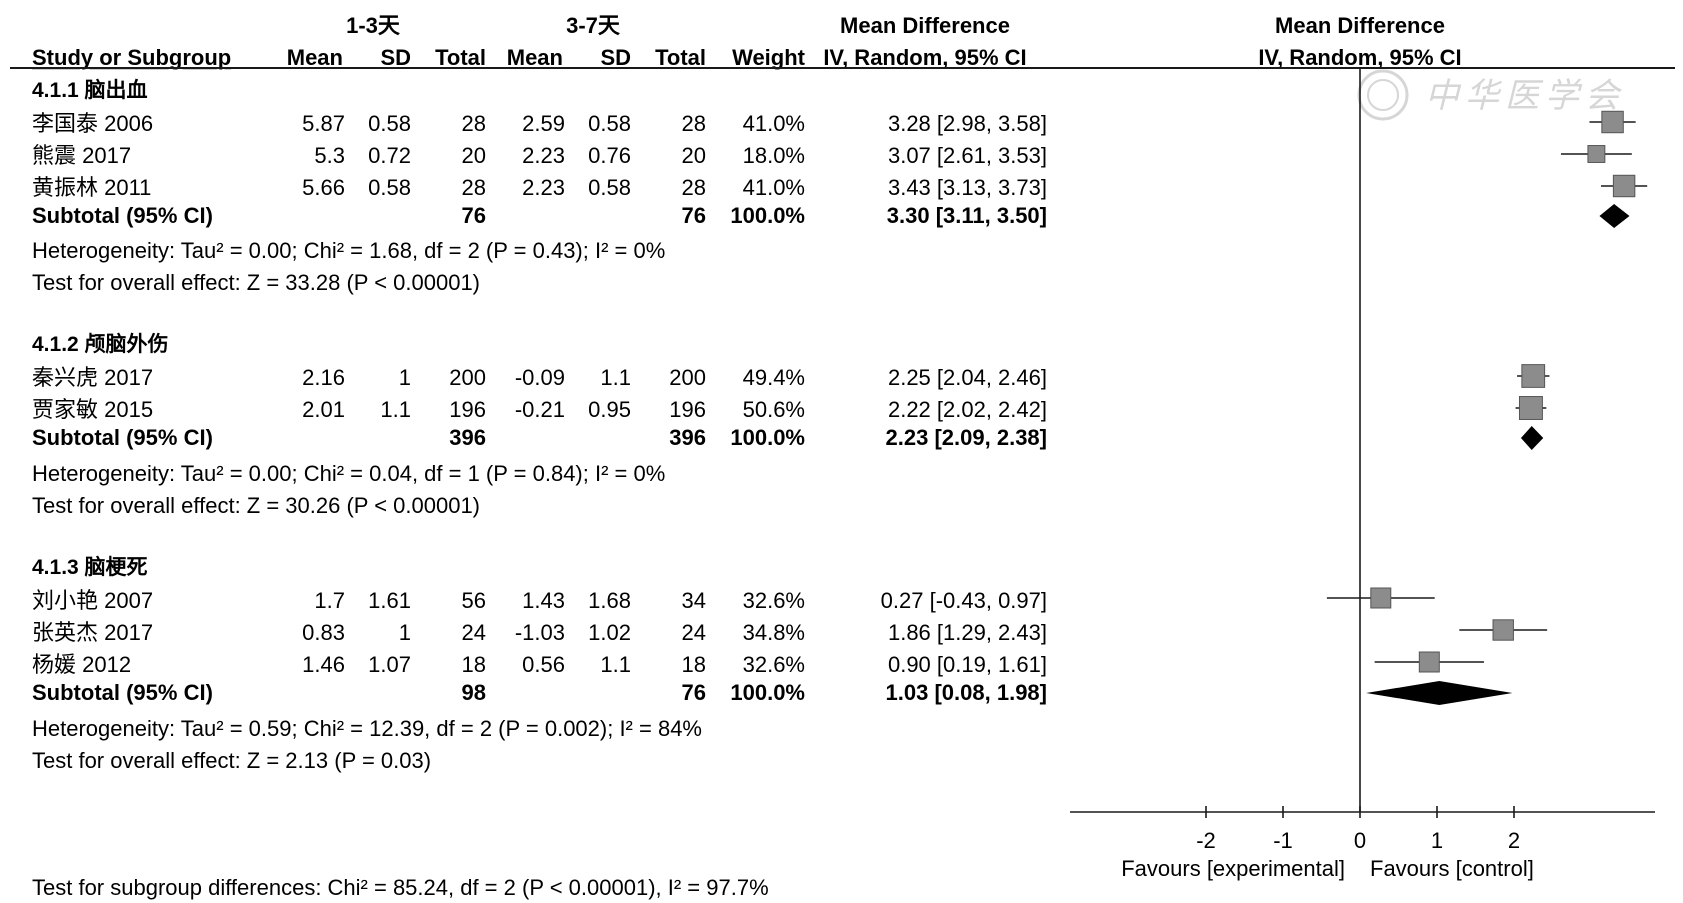 The image size is (1683, 903). Describe the element at coordinates (474, 123) in the screenshot. I see `total1-cell: 28` at that location.